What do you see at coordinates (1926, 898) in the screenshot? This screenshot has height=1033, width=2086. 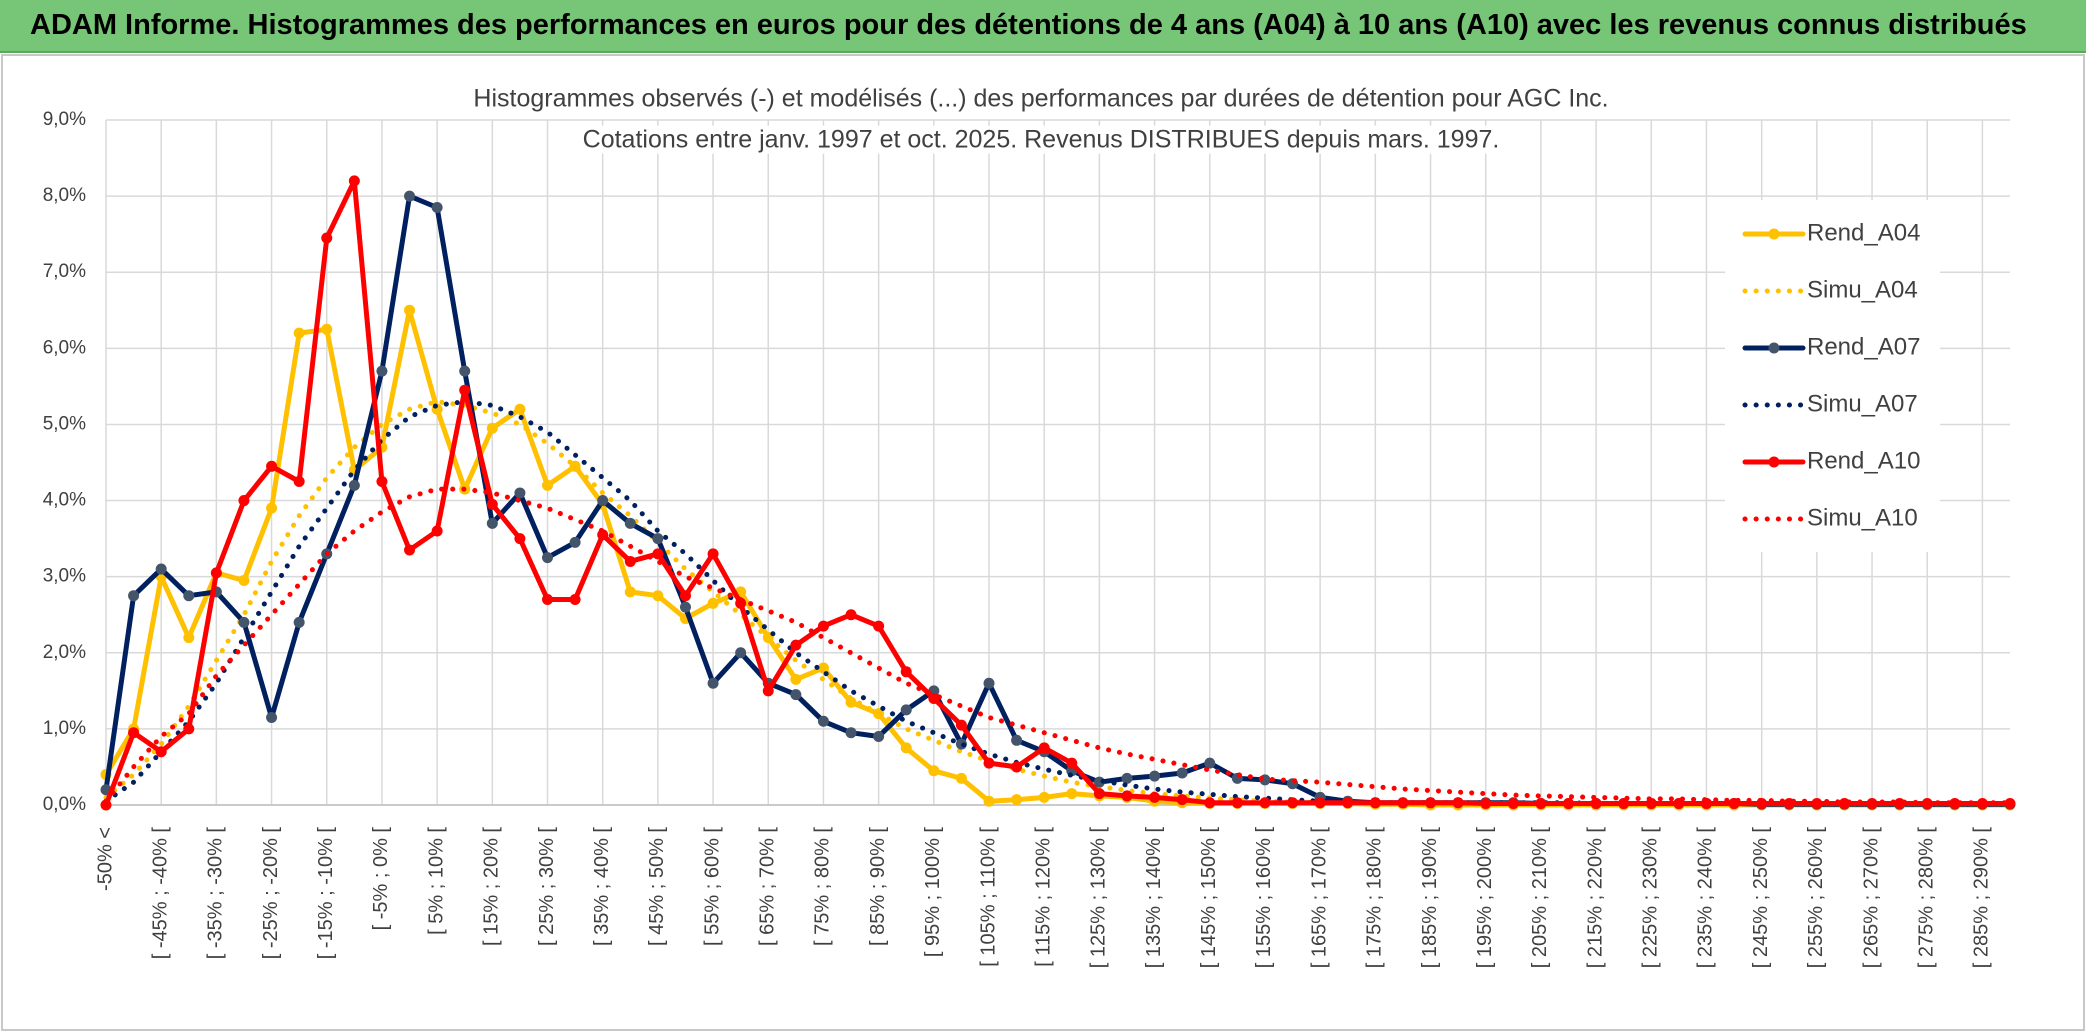 I see `x-tick-label: [ 275% ; 280% [` at bounding box center [1926, 898].